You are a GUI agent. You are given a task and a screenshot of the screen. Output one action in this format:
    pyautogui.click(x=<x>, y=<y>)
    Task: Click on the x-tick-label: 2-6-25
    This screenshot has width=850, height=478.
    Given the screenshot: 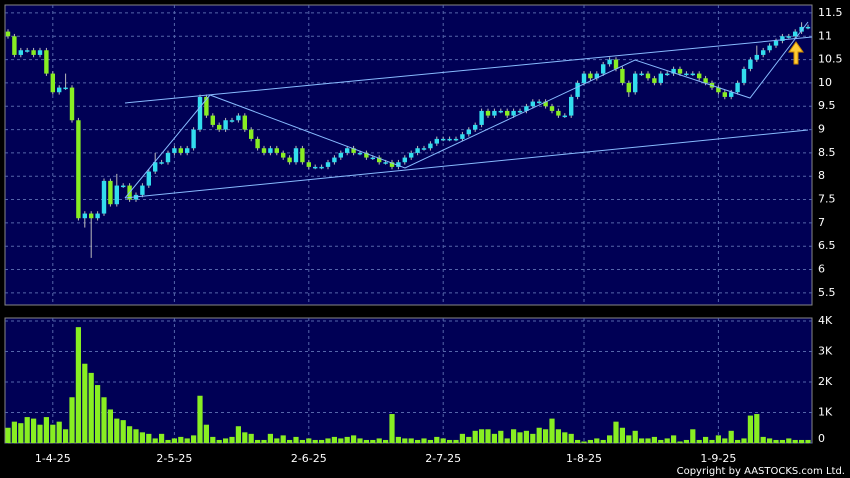 What is the action you would take?
    pyautogui.click(x=309, y=458)
    